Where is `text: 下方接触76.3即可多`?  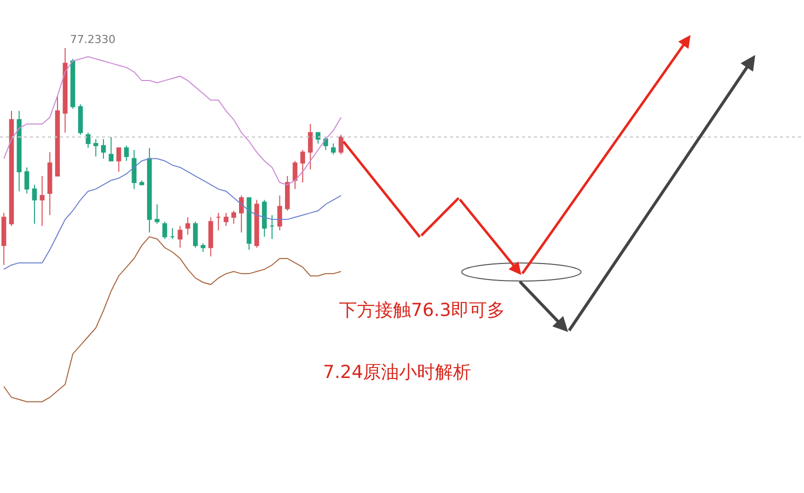 text: 下方接触76.3即可多 is located at coordinates (422, 310).